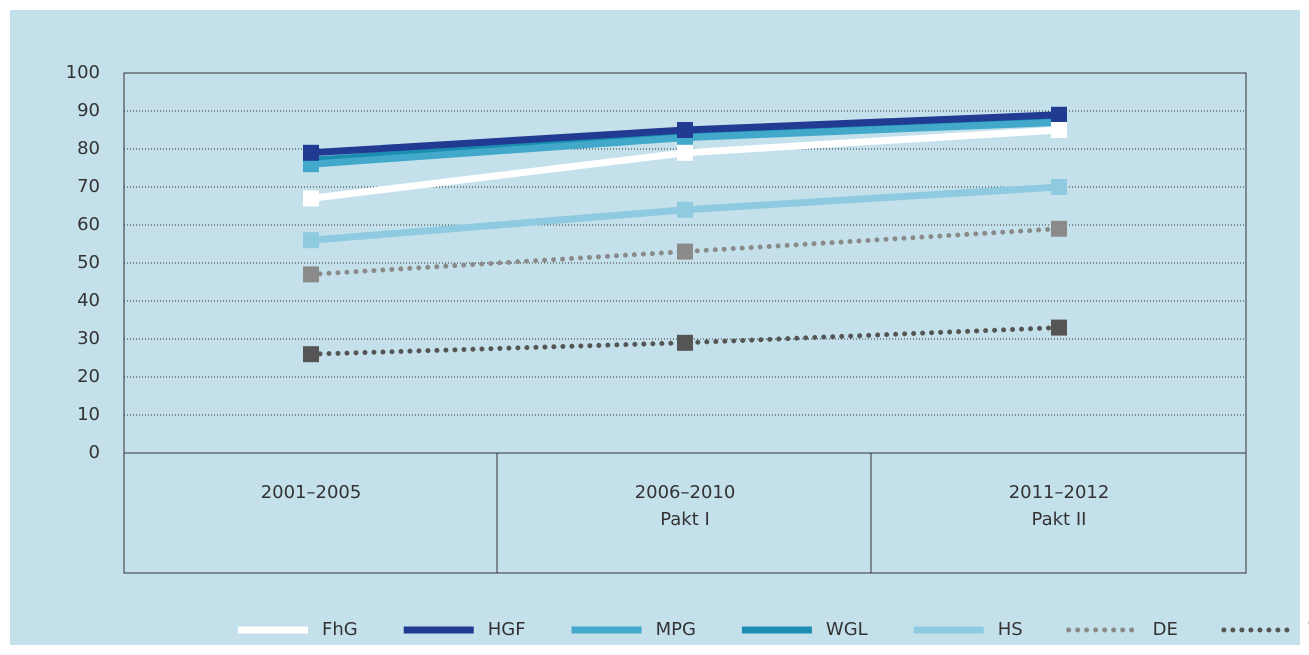 This screenshot has height=655, width=1309. Describe the element at coordinates (88, 338) in the screenshot. I see `y-tick-label: 30` at that location.